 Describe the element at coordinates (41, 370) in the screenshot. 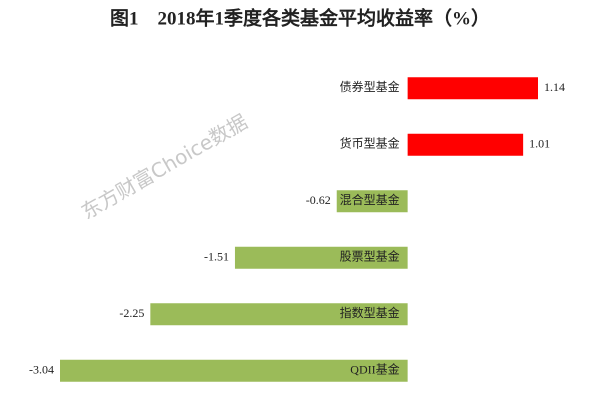

I see `value-label: -3.04` at that location.